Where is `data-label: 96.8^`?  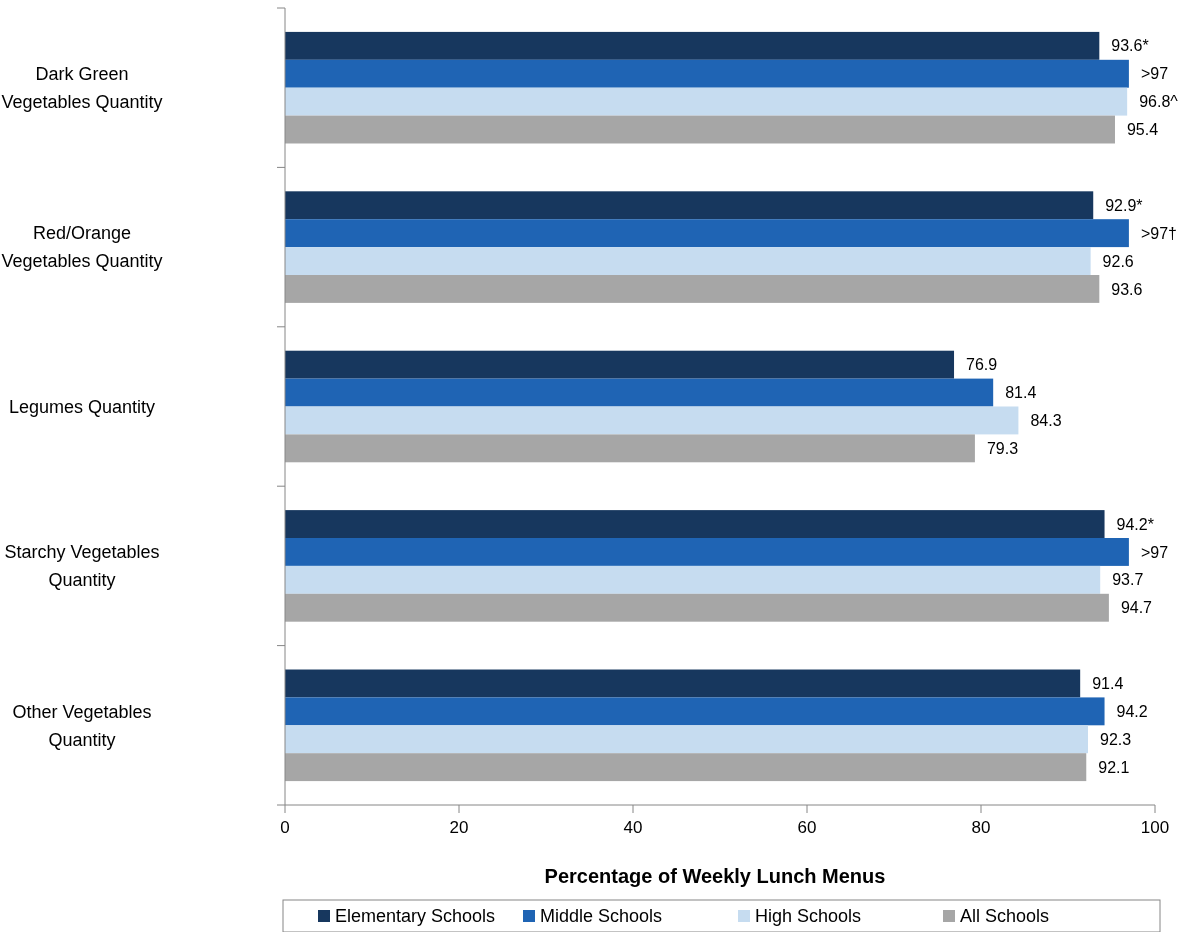
data-label: 96.8^ is located at coordinates (1159, 102).